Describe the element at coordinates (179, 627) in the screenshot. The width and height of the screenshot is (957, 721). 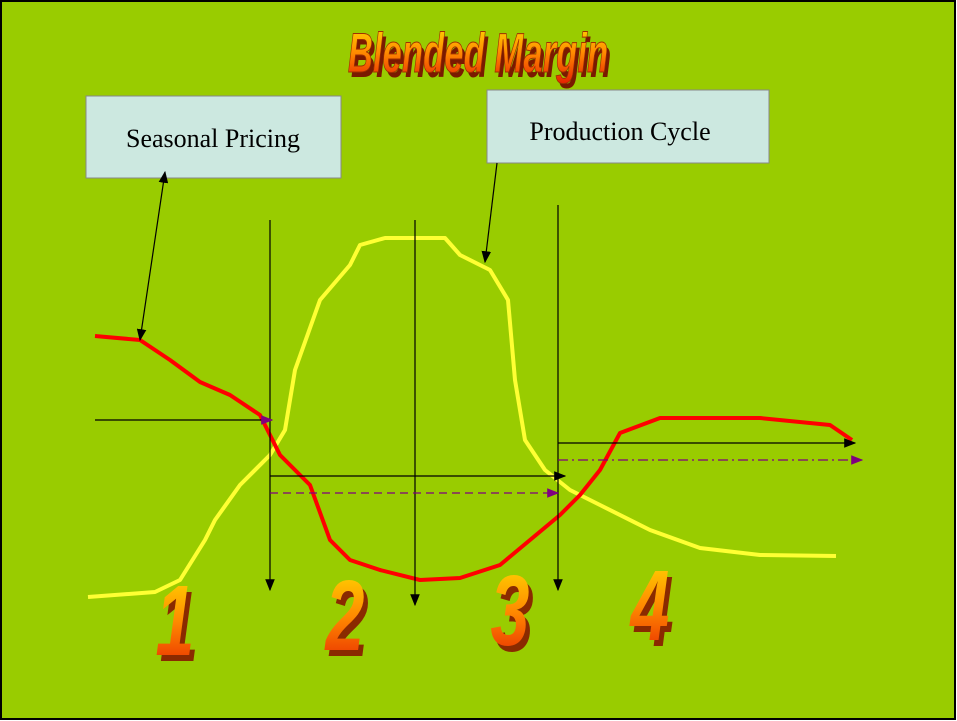
I see `phase-shadow: 1` at that location.